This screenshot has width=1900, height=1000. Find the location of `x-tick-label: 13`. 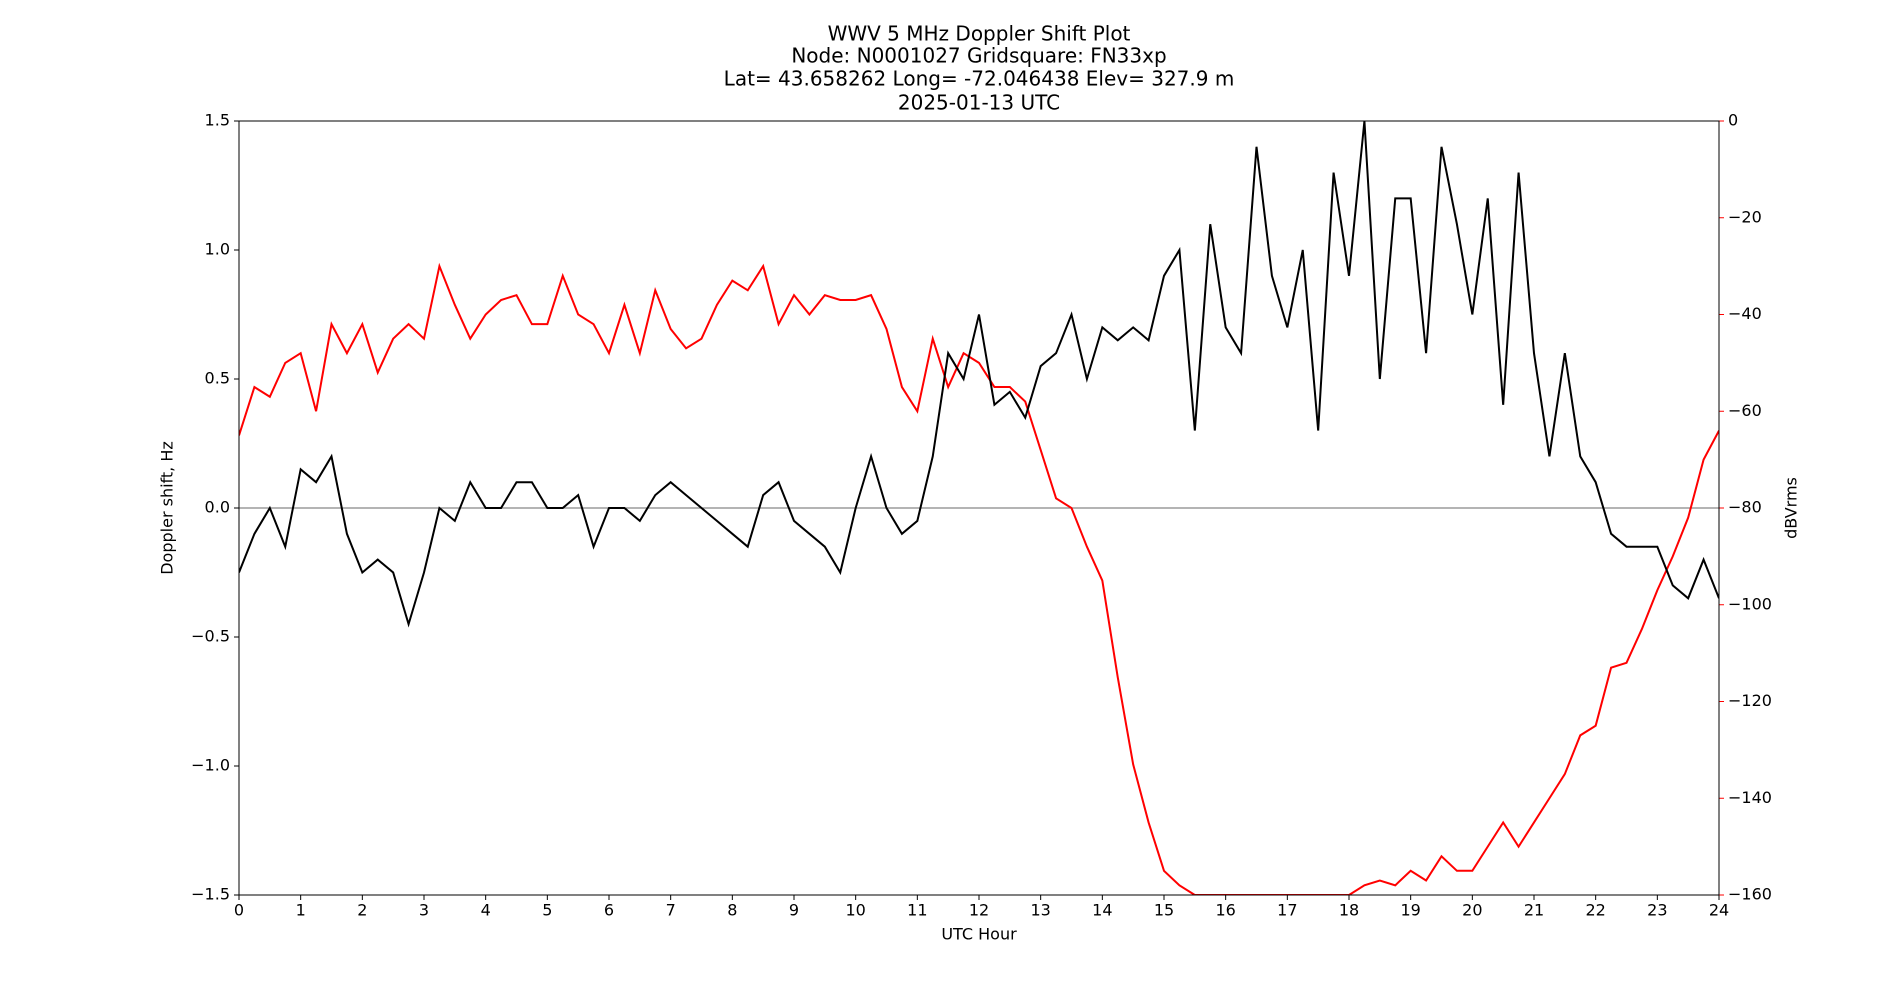

x-tick-label: 13 is located at coordinates (1040, 910).